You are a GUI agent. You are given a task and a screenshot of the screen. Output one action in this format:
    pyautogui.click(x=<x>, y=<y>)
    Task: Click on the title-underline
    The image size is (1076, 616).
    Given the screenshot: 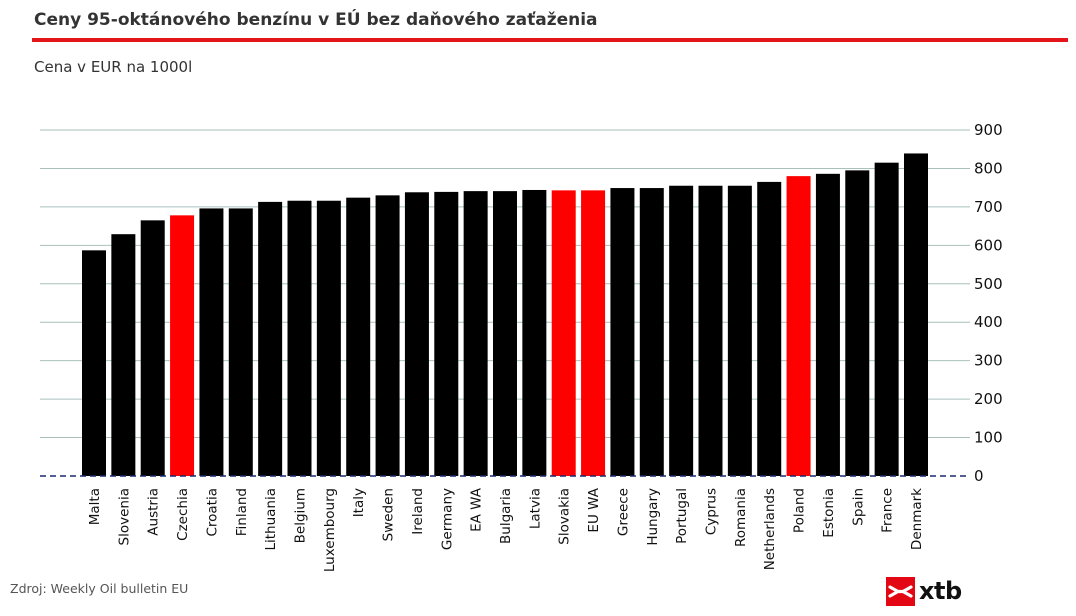 What is the action you would take?
    pyautogui.click(x=550, y=40)
    